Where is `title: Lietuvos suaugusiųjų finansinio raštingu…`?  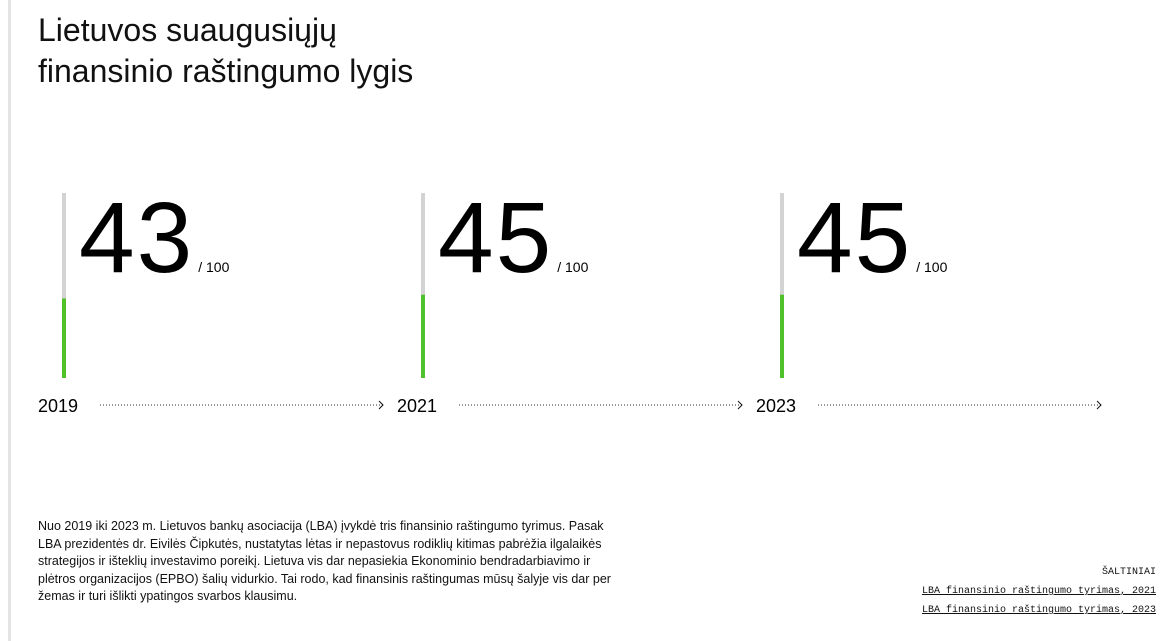 title: Lietuvos suaugusiųjų finansinio raštingu… is located at coordinates (226, 50).